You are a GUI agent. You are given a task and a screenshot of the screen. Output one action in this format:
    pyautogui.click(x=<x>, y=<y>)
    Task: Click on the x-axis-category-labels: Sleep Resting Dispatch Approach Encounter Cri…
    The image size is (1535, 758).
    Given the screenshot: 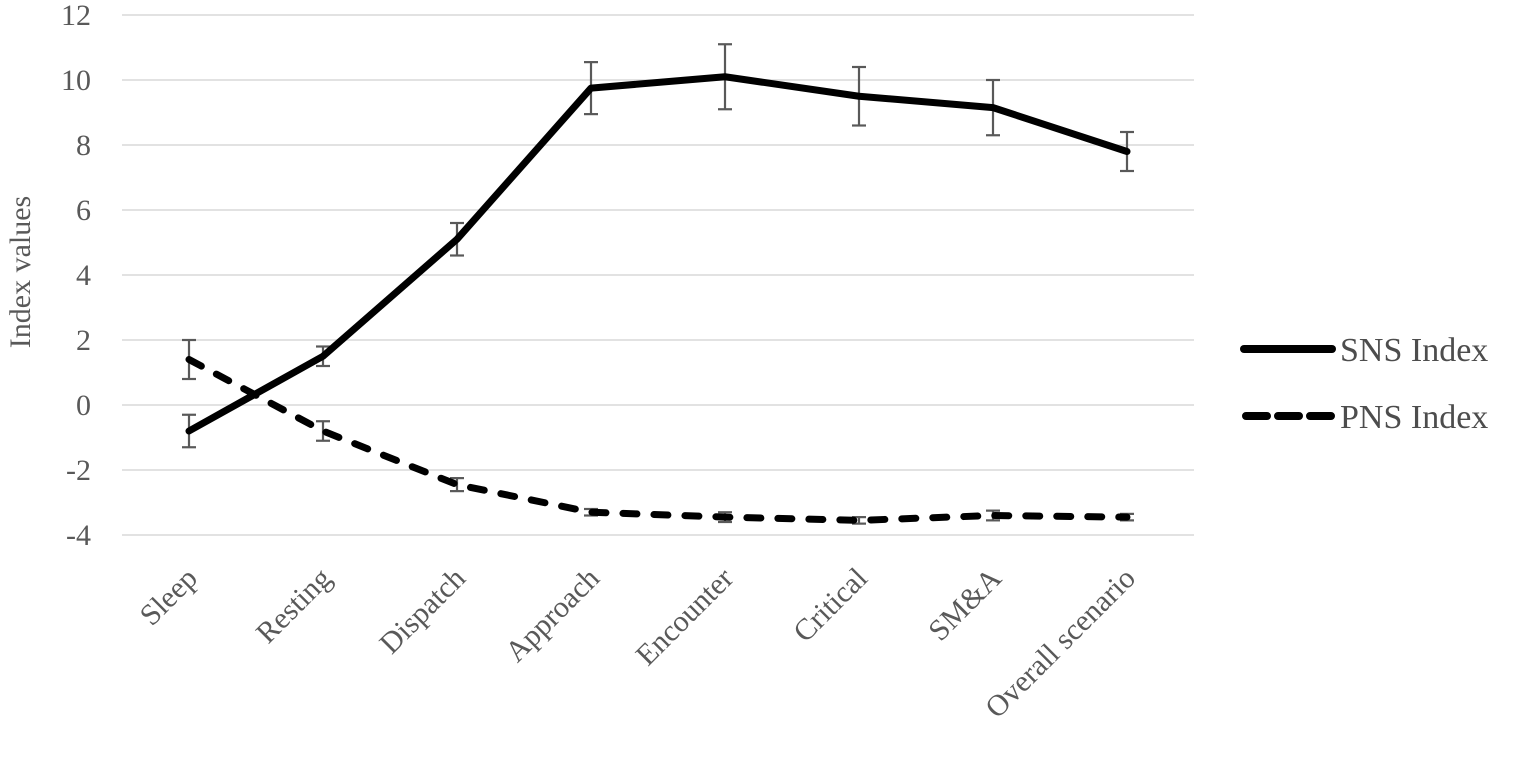 What is the action you would take?
    pyautogui.click(x=637, y=642)
    